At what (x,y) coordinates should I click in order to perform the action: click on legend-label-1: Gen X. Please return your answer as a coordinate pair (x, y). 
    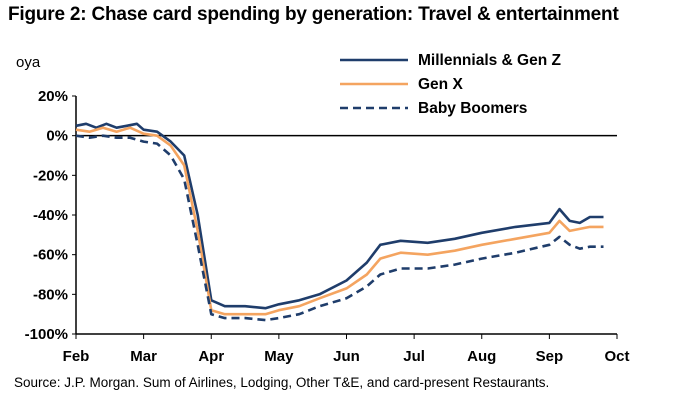
    Looking at the image, I should click on (440, 84).